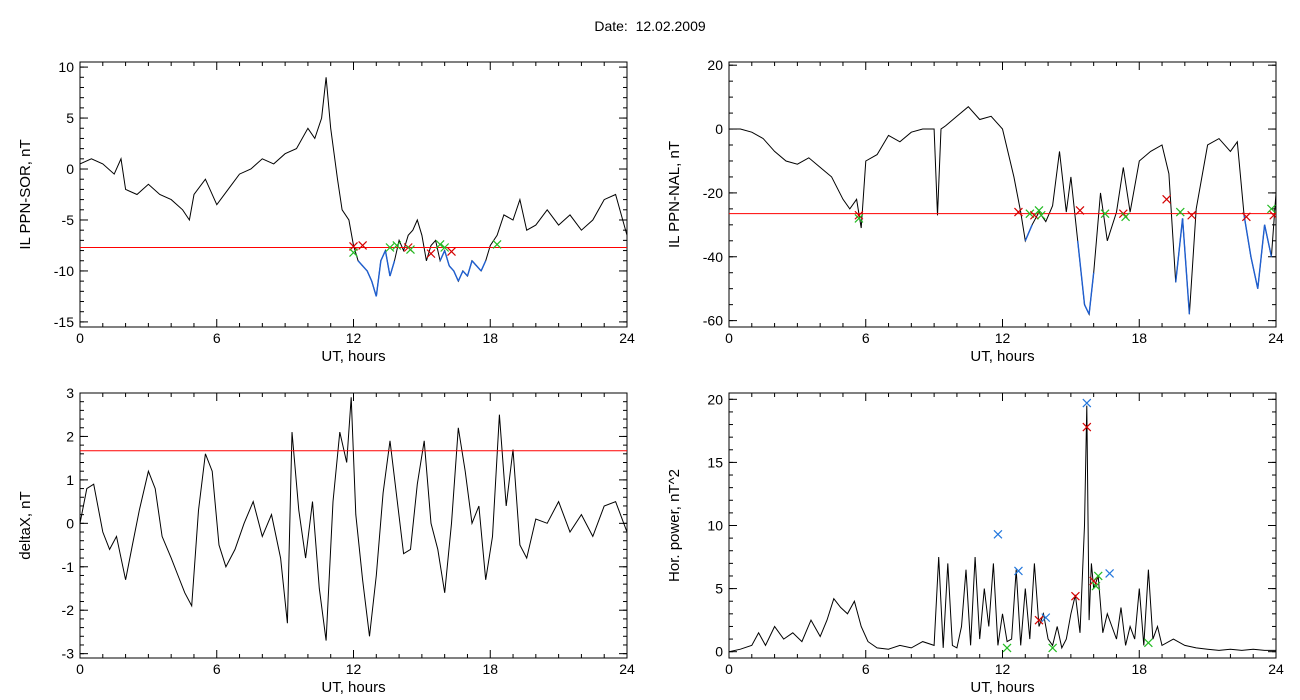 This screenshot has width=1300, height=700. Describe the element at coordinates (719, 589) in the screenshot. I see `y-tick-label: 5` at that location.